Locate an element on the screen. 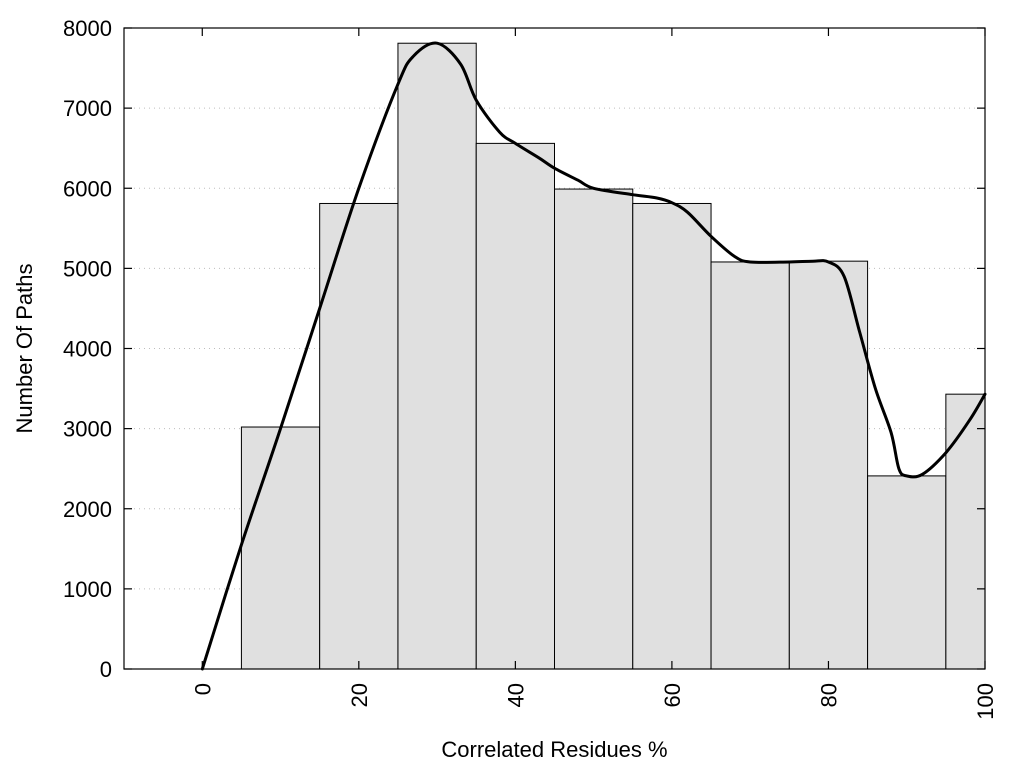 Image resolution: width=1024 pixels, height=768 pixels. x-tick-label-0: 0 is located at coordinates (202, 689).